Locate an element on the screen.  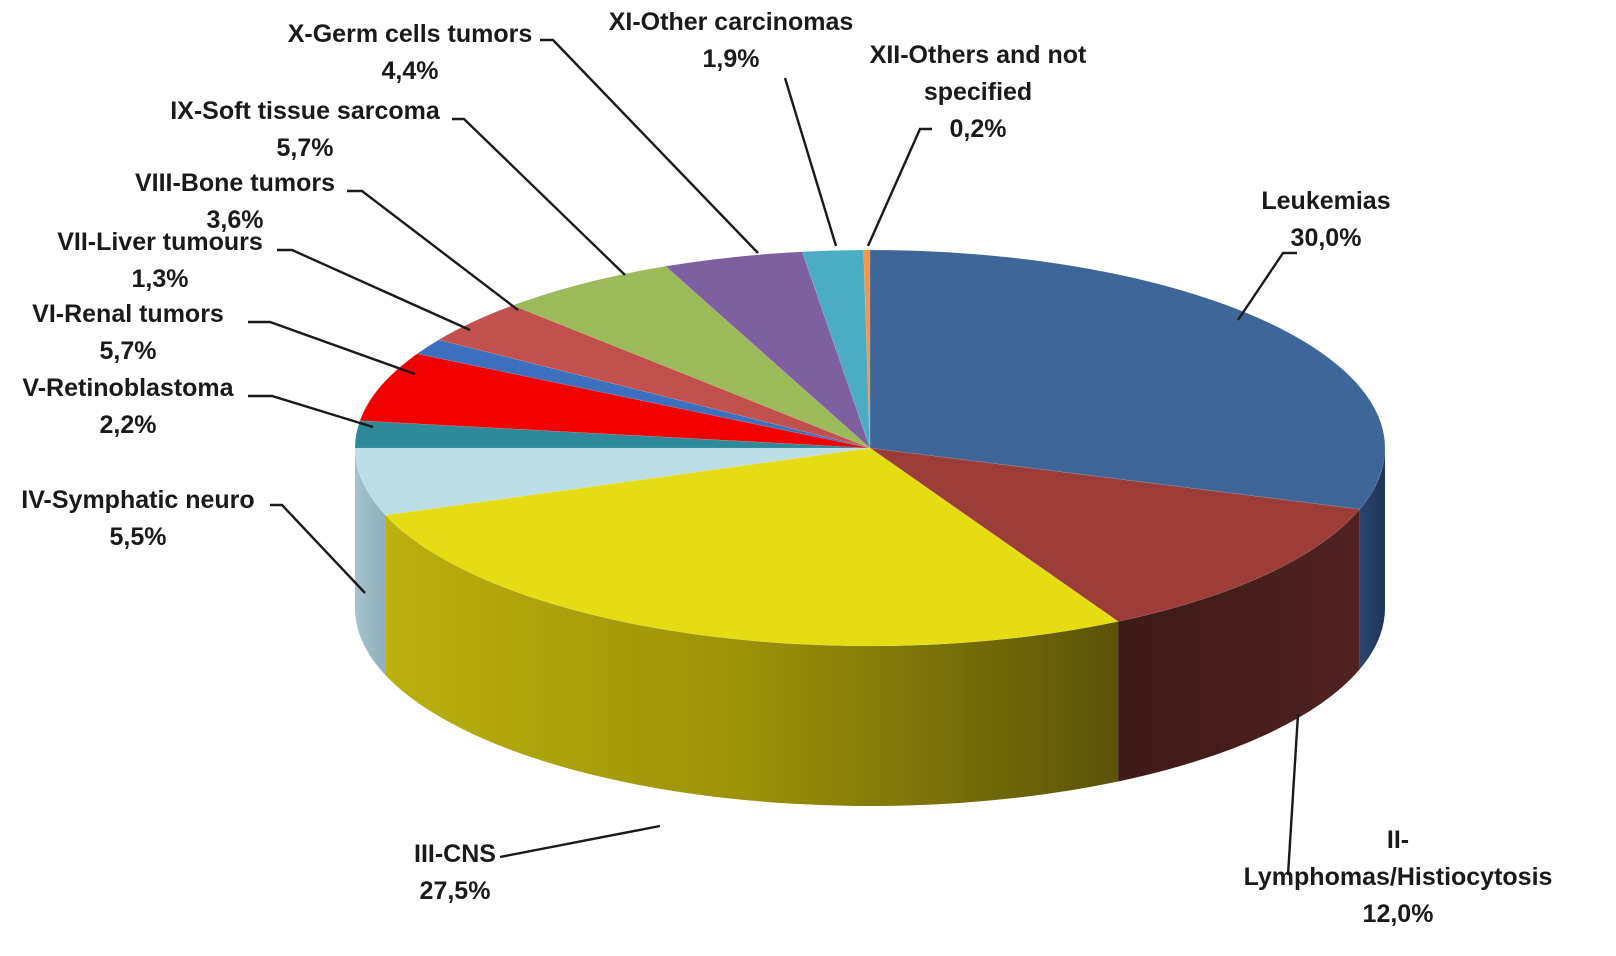
value-vi-renal-tumors: 5,7% is located at coordinates (128, 351).